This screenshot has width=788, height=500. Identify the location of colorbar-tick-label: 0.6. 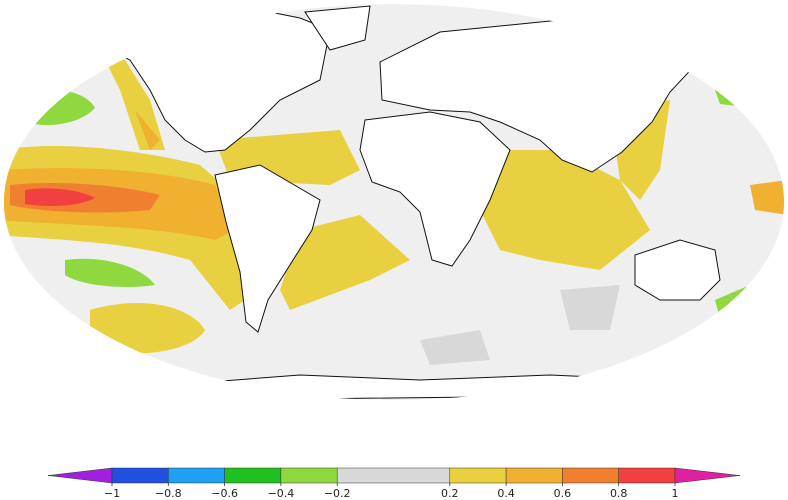
(563, 493).